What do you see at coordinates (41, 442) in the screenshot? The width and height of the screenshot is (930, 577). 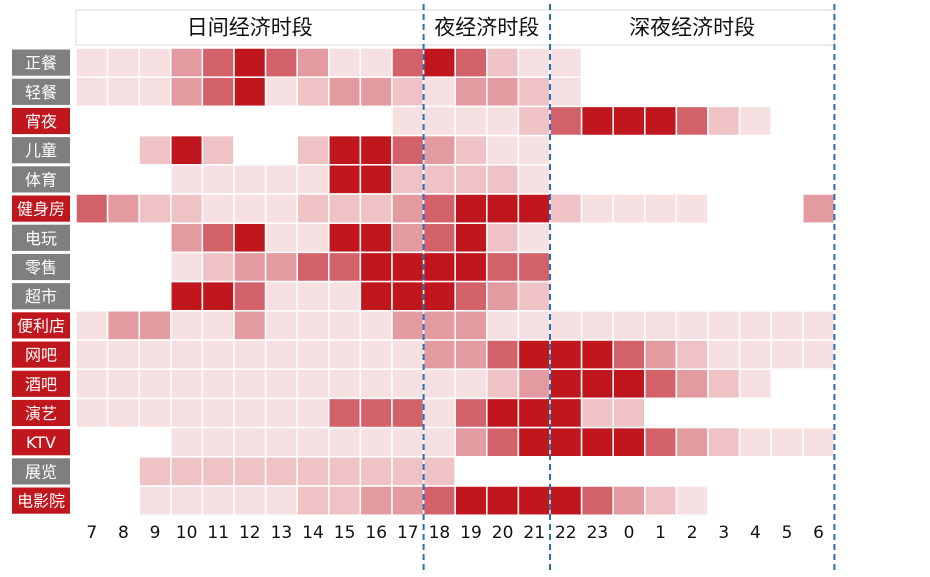 I see `row-label: KTV` at bounding box center [41, 442].